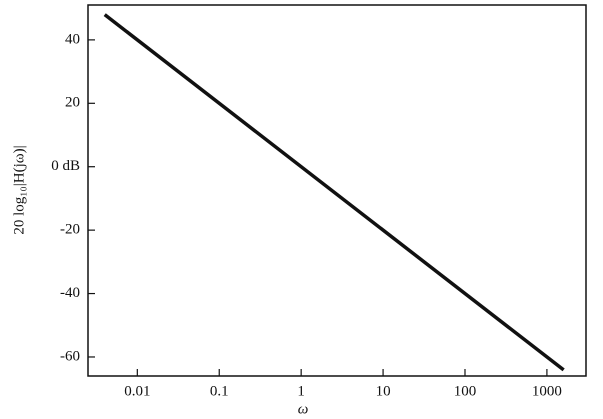  I want to click on x-tick-label: 1000, so click(547, 391).